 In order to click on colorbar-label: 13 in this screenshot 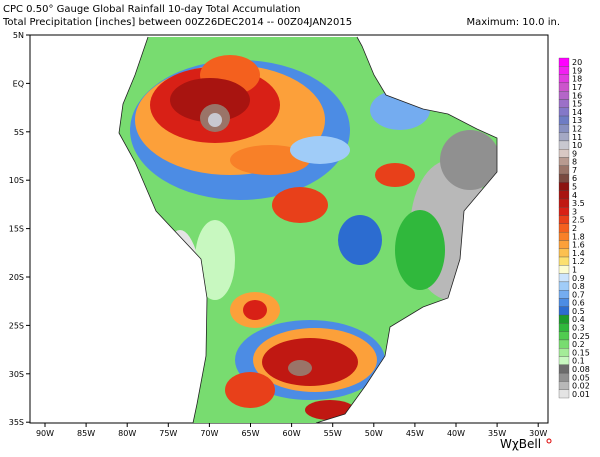, I will do `click(577, 120)`.